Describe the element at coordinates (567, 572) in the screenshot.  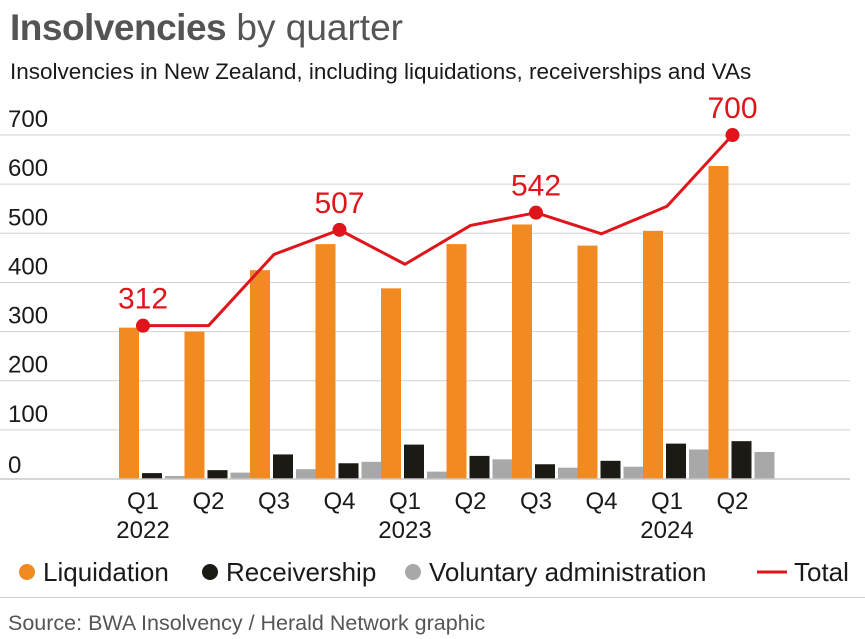
I see `legend-voluntary-administration-label: Voluntary administration` at that location.